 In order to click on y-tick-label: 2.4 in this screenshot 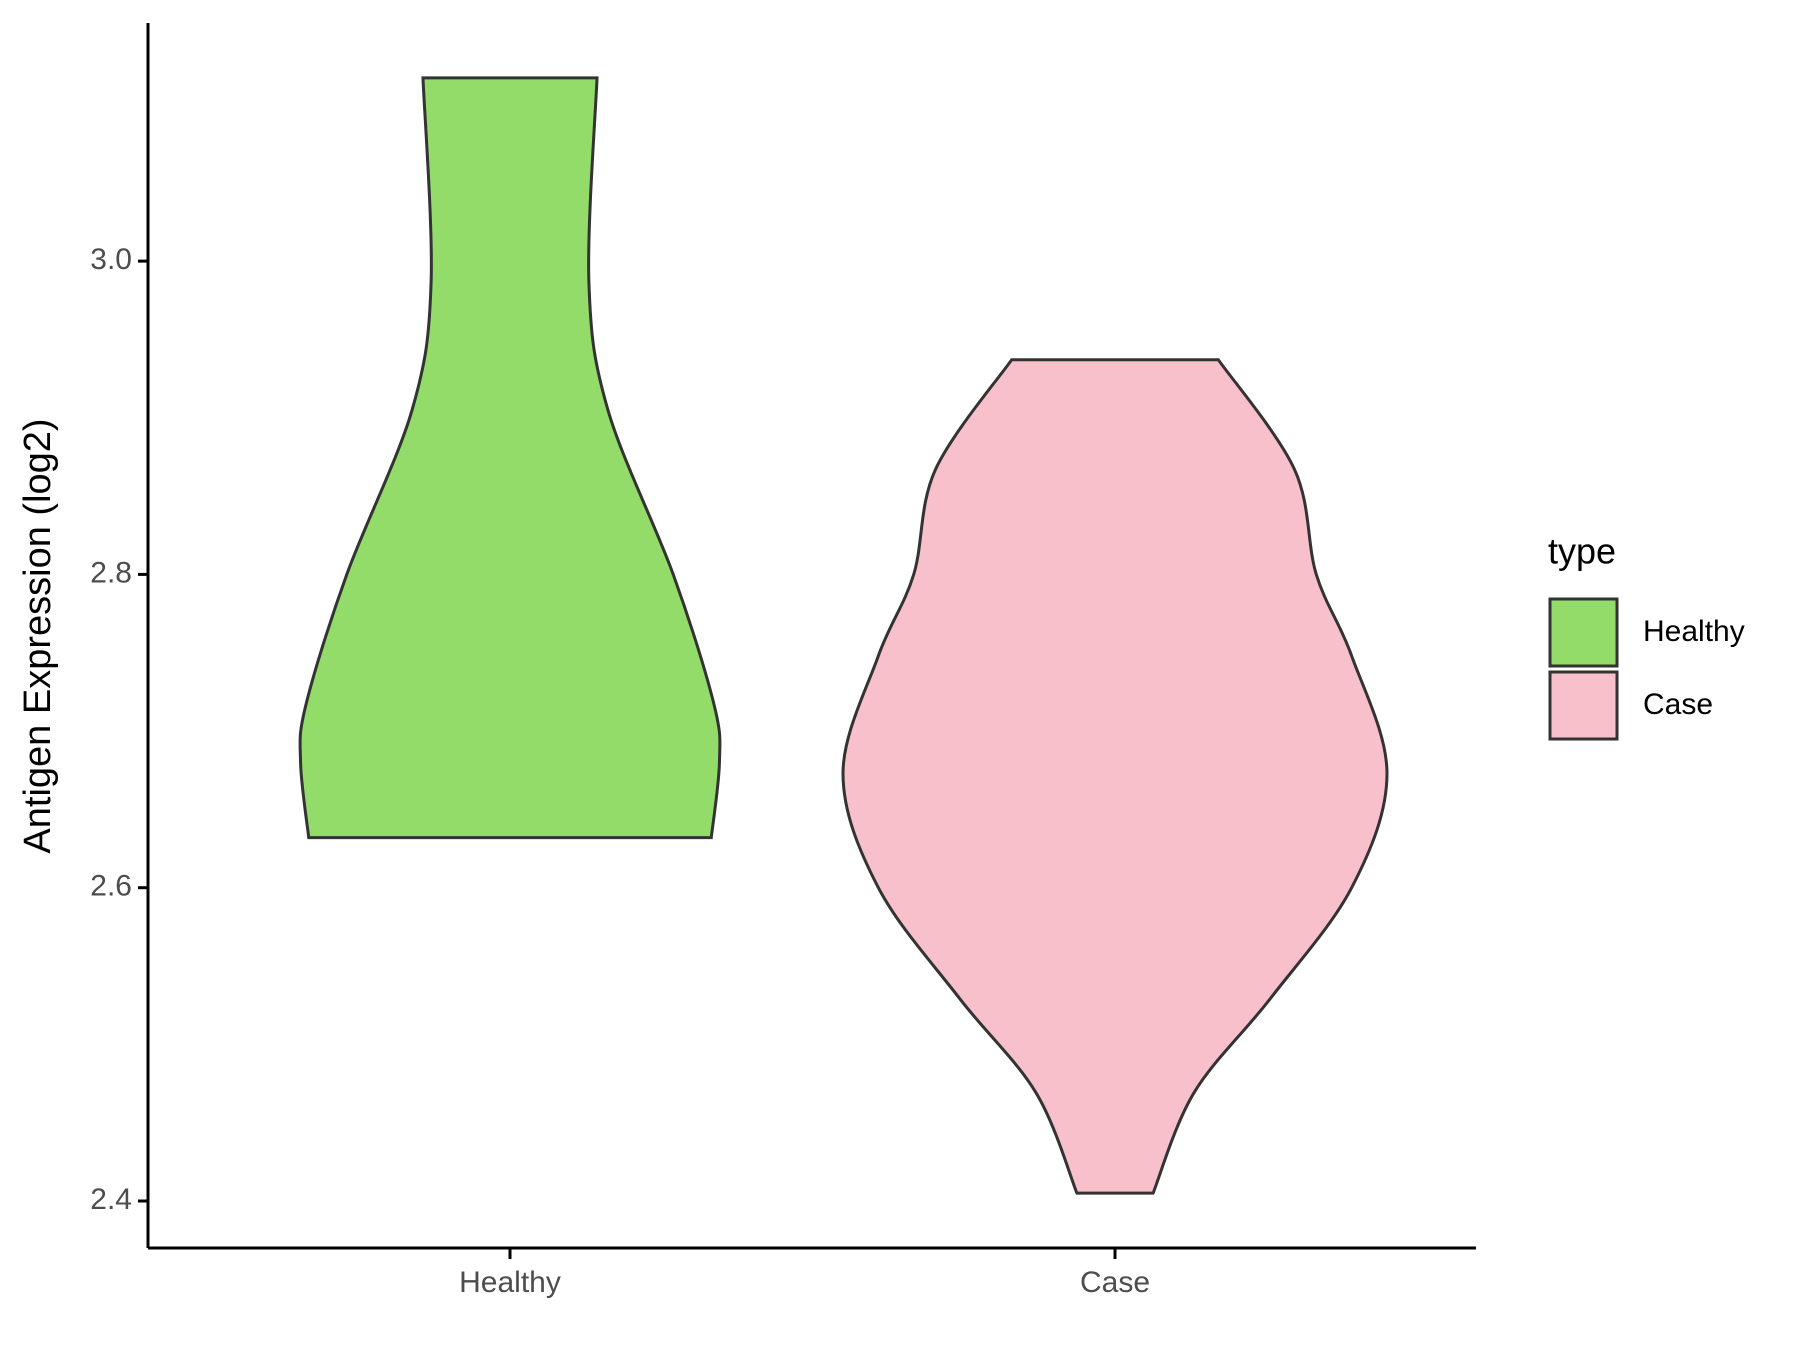, I will do `click(111, 1199)`.